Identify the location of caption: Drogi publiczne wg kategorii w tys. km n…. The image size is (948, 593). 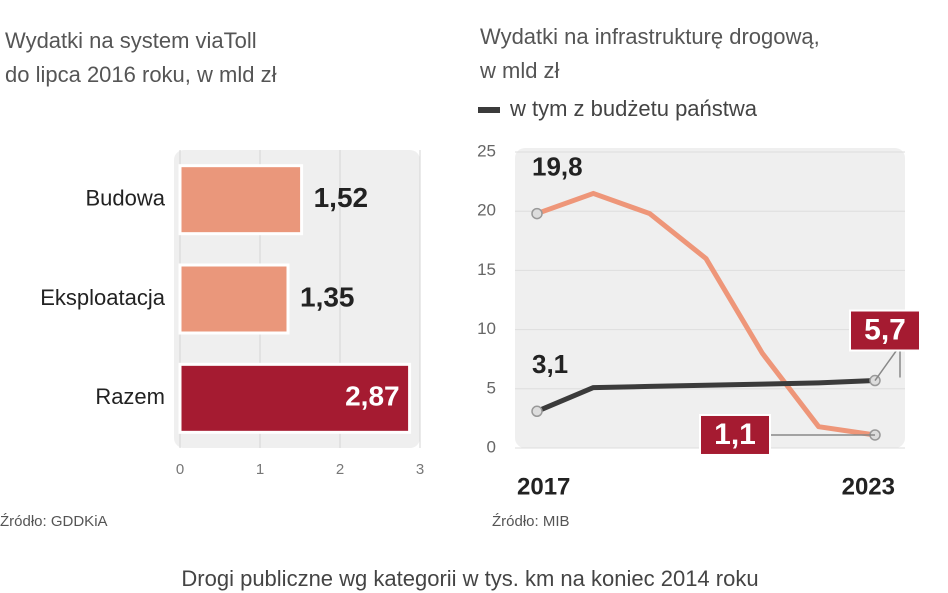
(469, 578).